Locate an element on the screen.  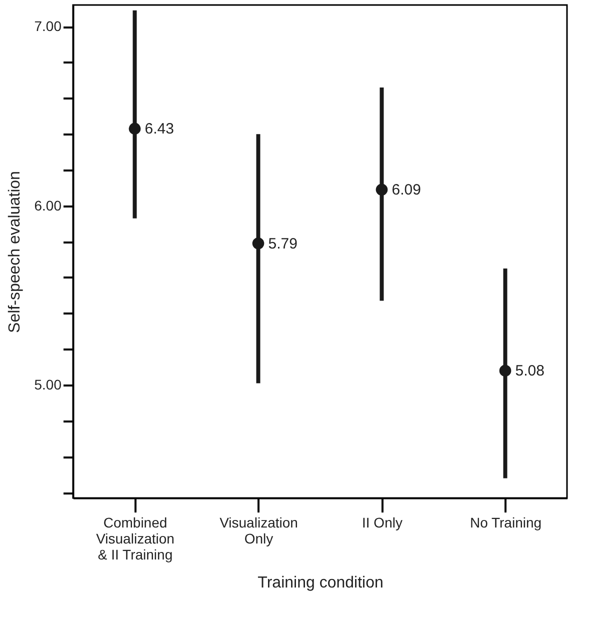
y-axis-title: Self-speech evaluation is located at coordinates (15, 252).